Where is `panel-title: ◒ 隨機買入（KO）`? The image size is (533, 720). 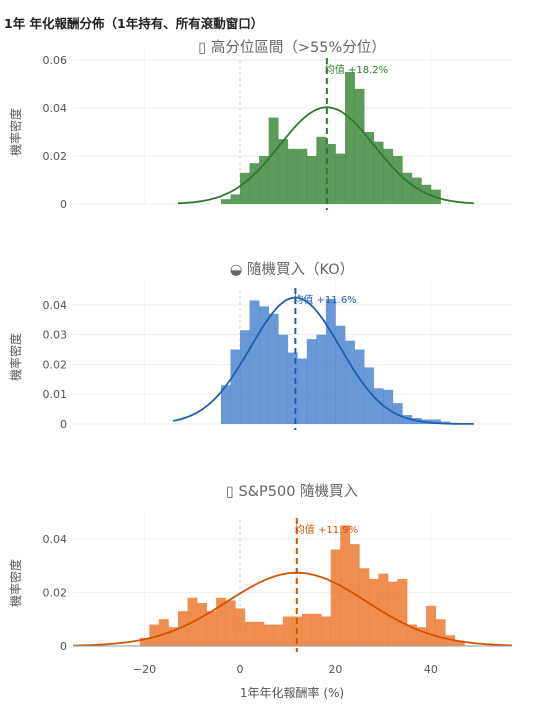
panel-title: ◒ 隨機買入（KO） is located at coordinates (292, 269).